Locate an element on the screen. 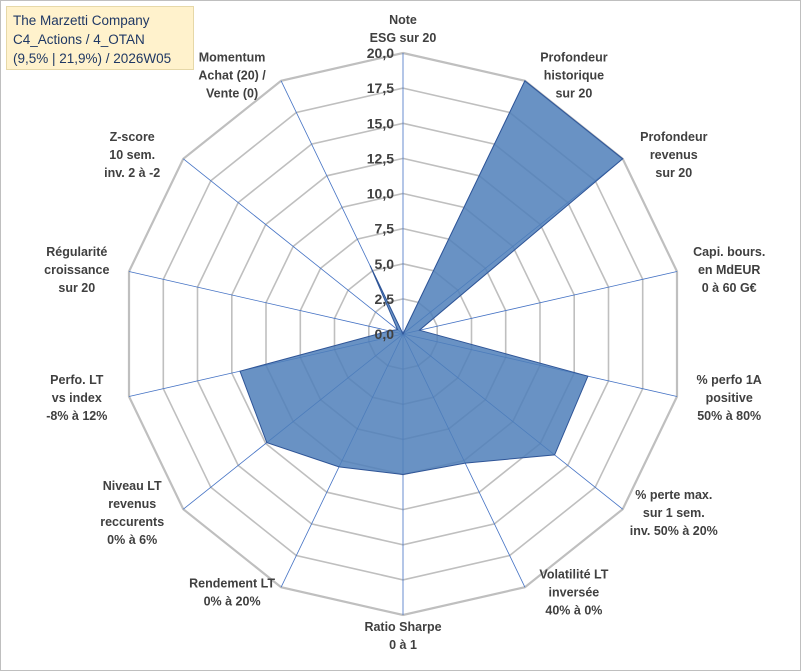 The width and height of the screenshot is (801, 671). axis-label-line: Niveau LT is located at coordinates (132, 486).